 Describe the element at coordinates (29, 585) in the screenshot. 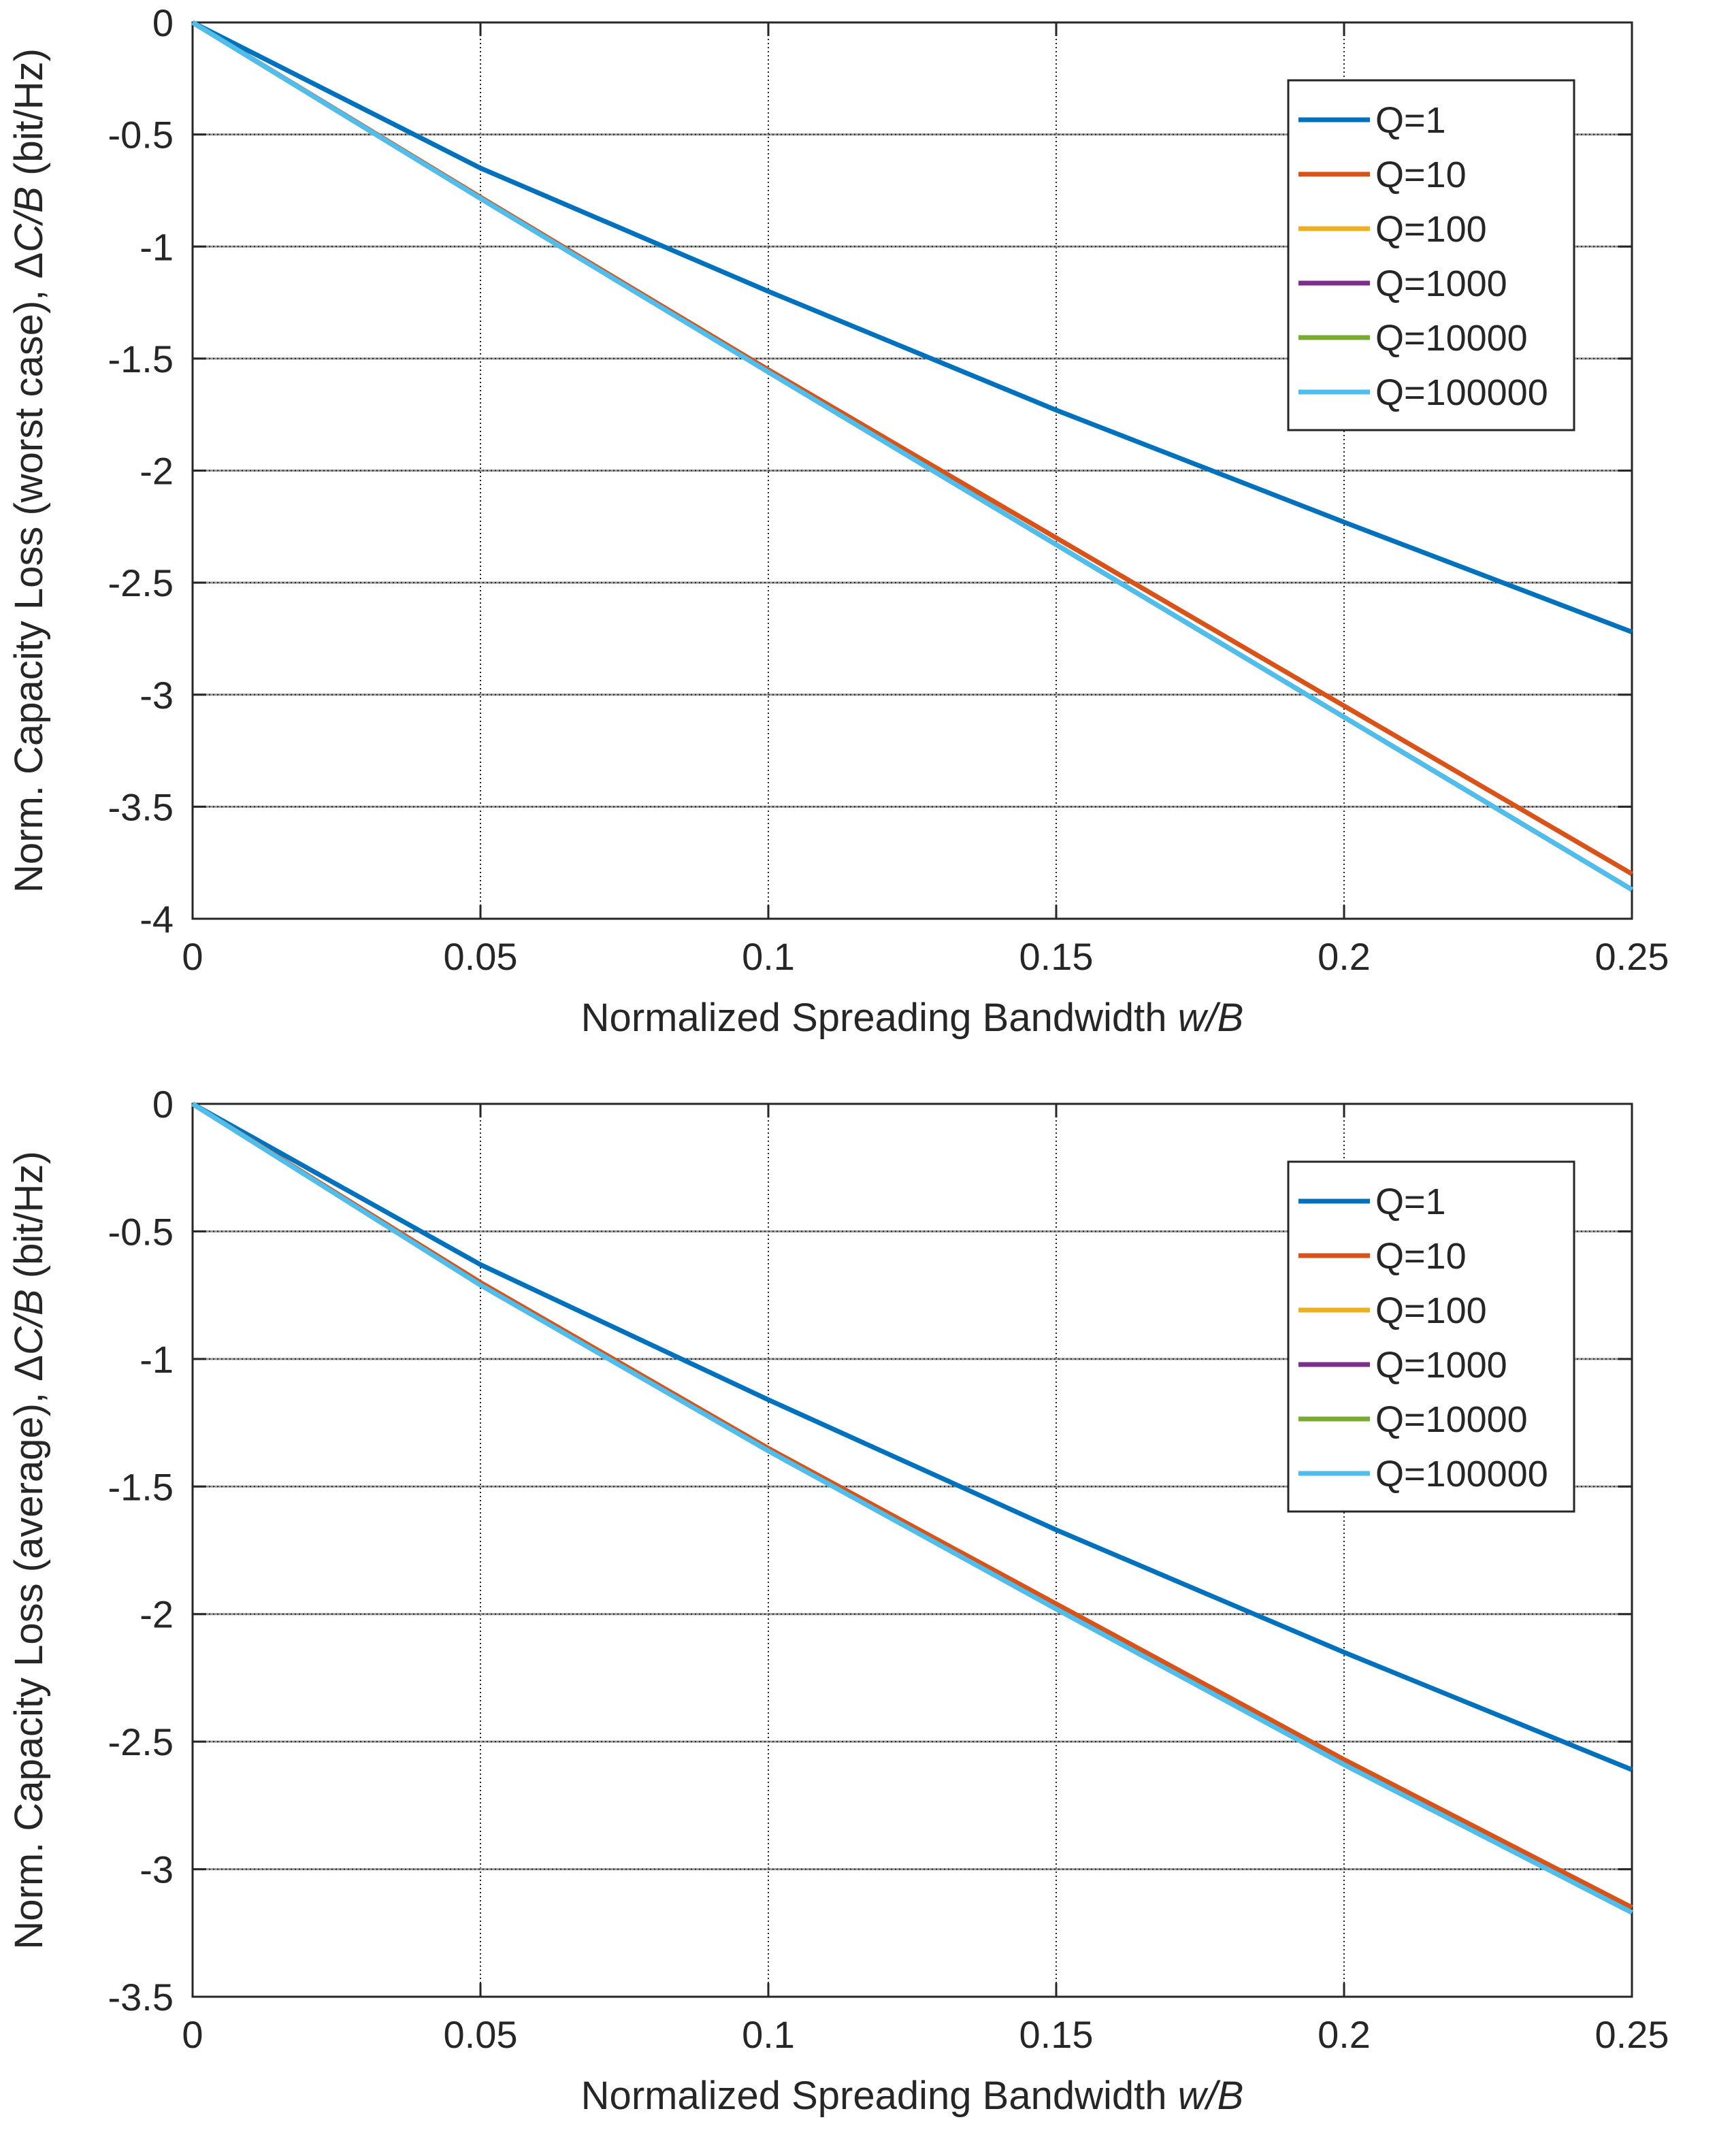

I see `y-axis-label-text: Norm. Capacity Loss (worst case),` at that location.